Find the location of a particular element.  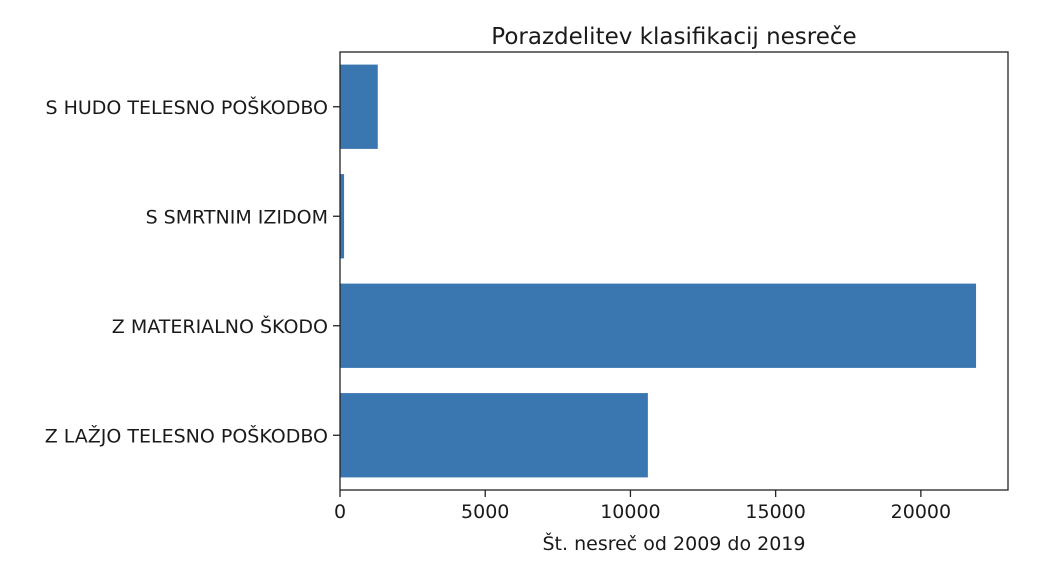

x-tick-label: 5000 is located at coordinates (485, 512).